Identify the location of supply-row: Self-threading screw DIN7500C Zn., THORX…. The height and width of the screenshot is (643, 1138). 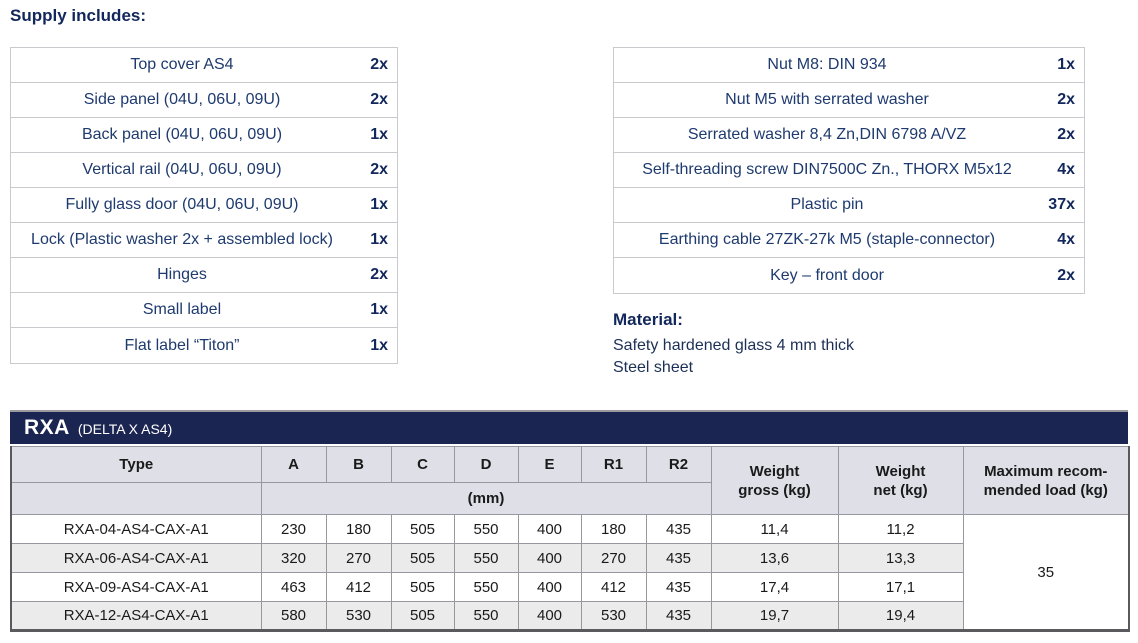
(849, 170).